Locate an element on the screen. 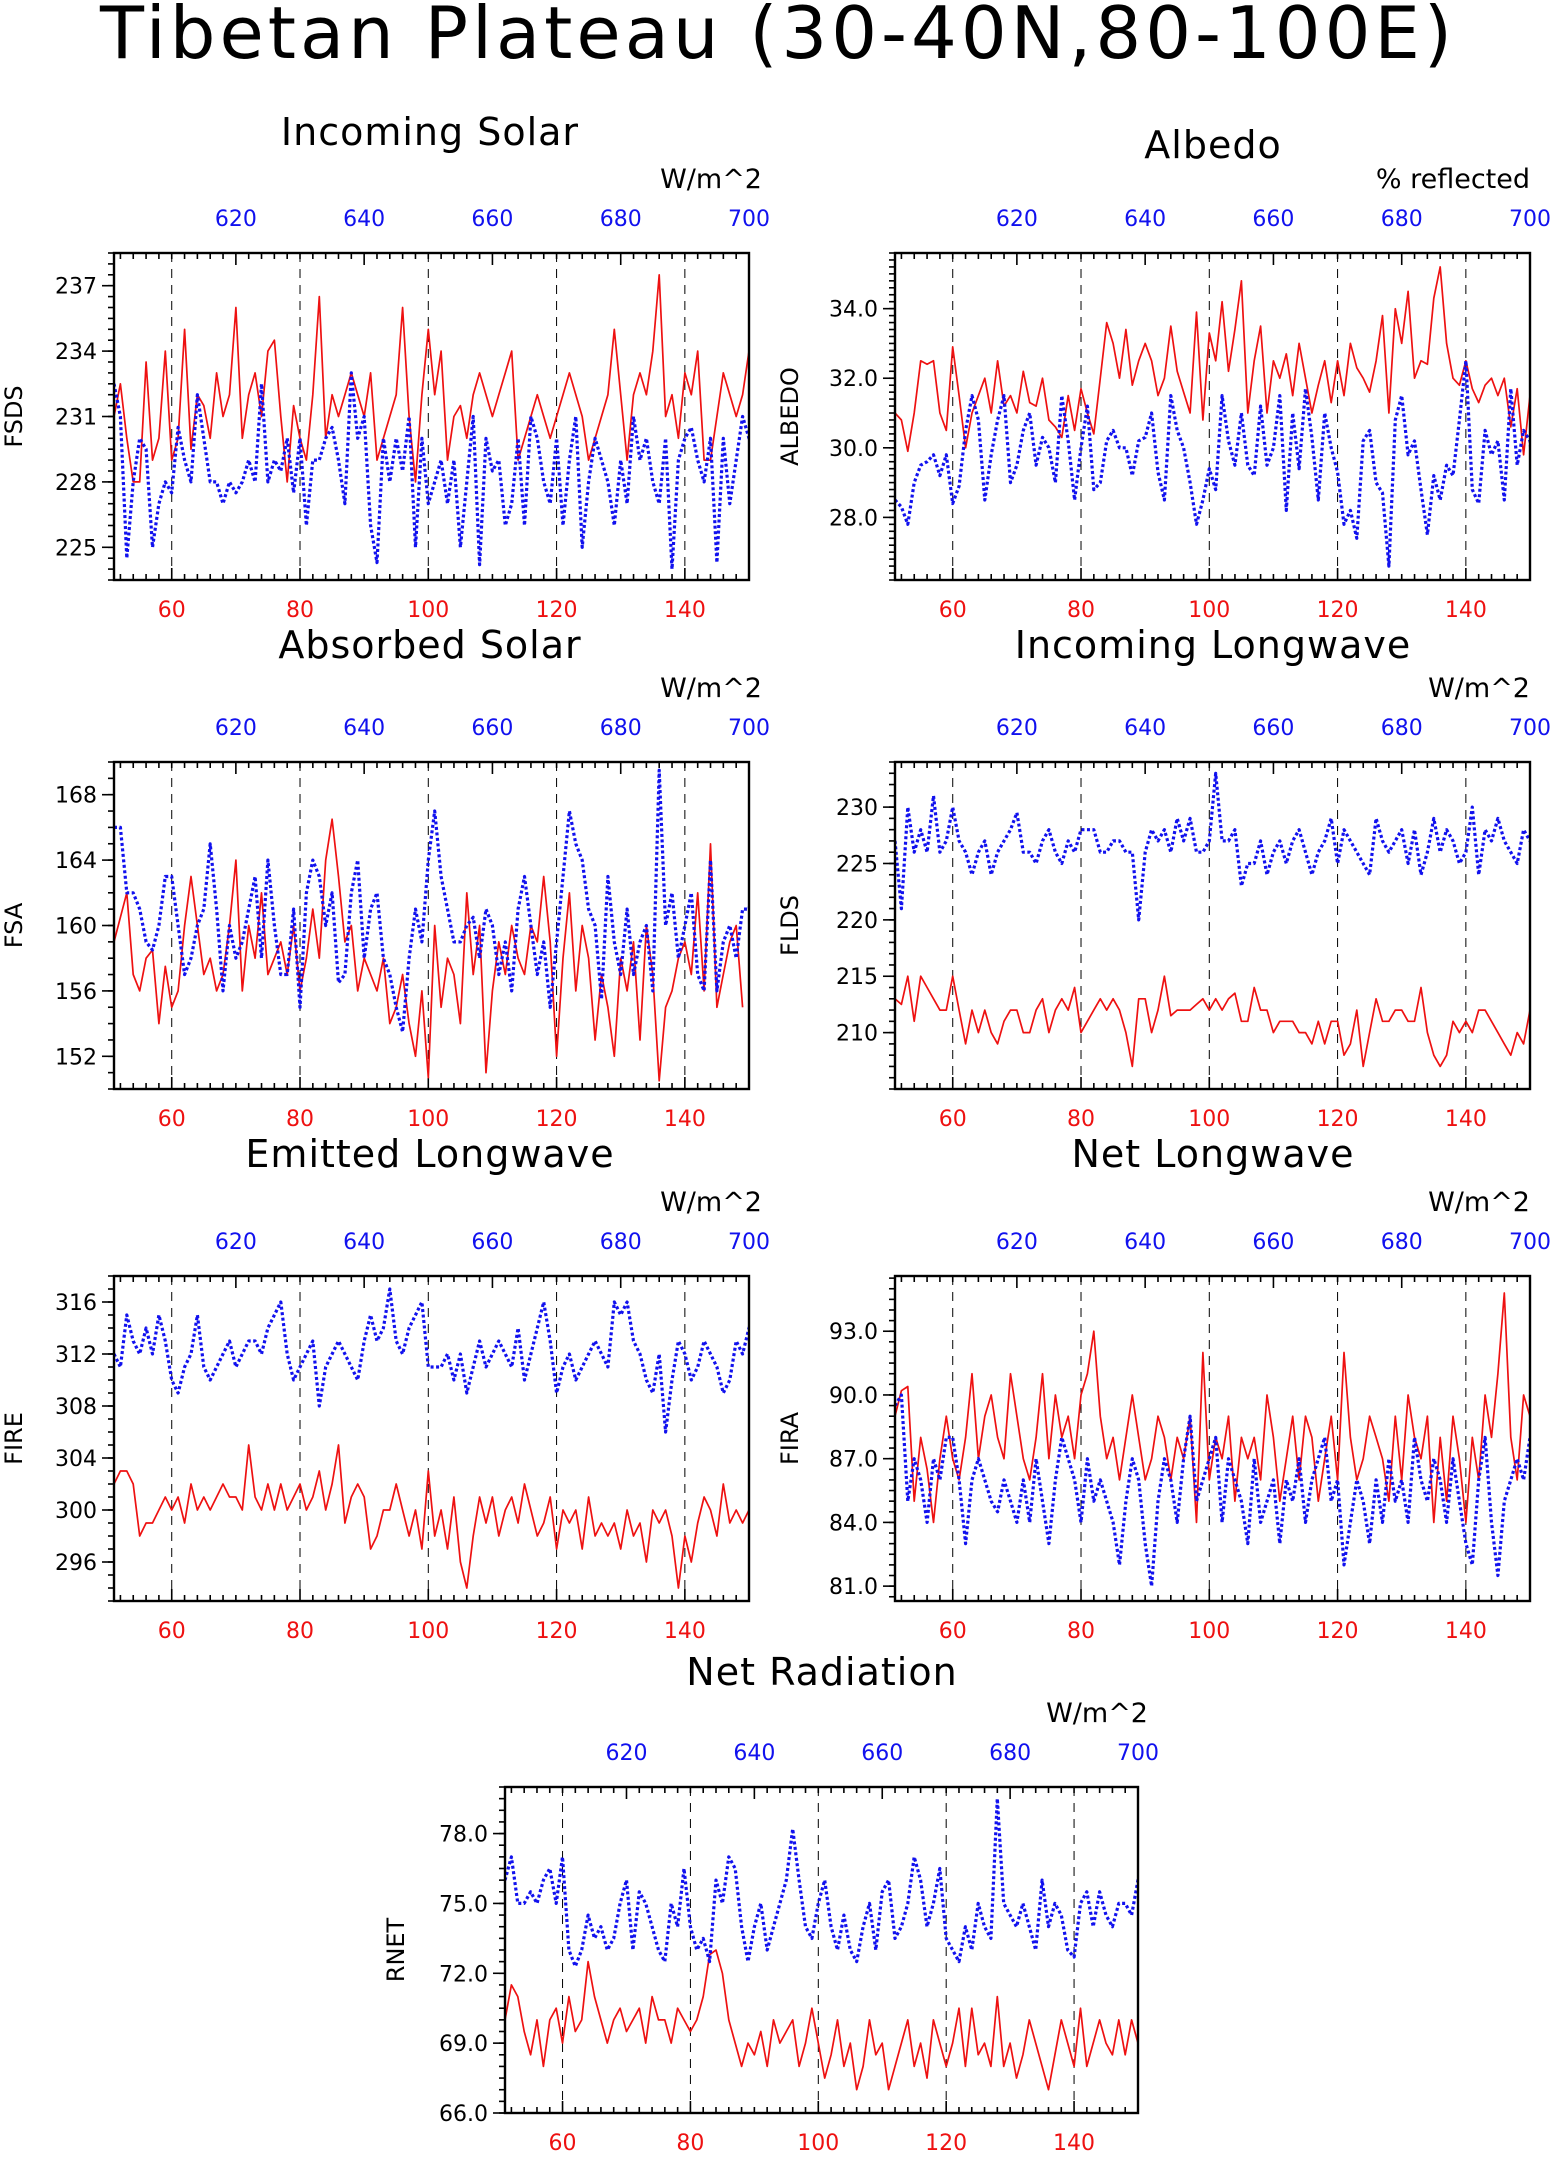  y-axis-label: FLDS is located at coordinates (790, 925).